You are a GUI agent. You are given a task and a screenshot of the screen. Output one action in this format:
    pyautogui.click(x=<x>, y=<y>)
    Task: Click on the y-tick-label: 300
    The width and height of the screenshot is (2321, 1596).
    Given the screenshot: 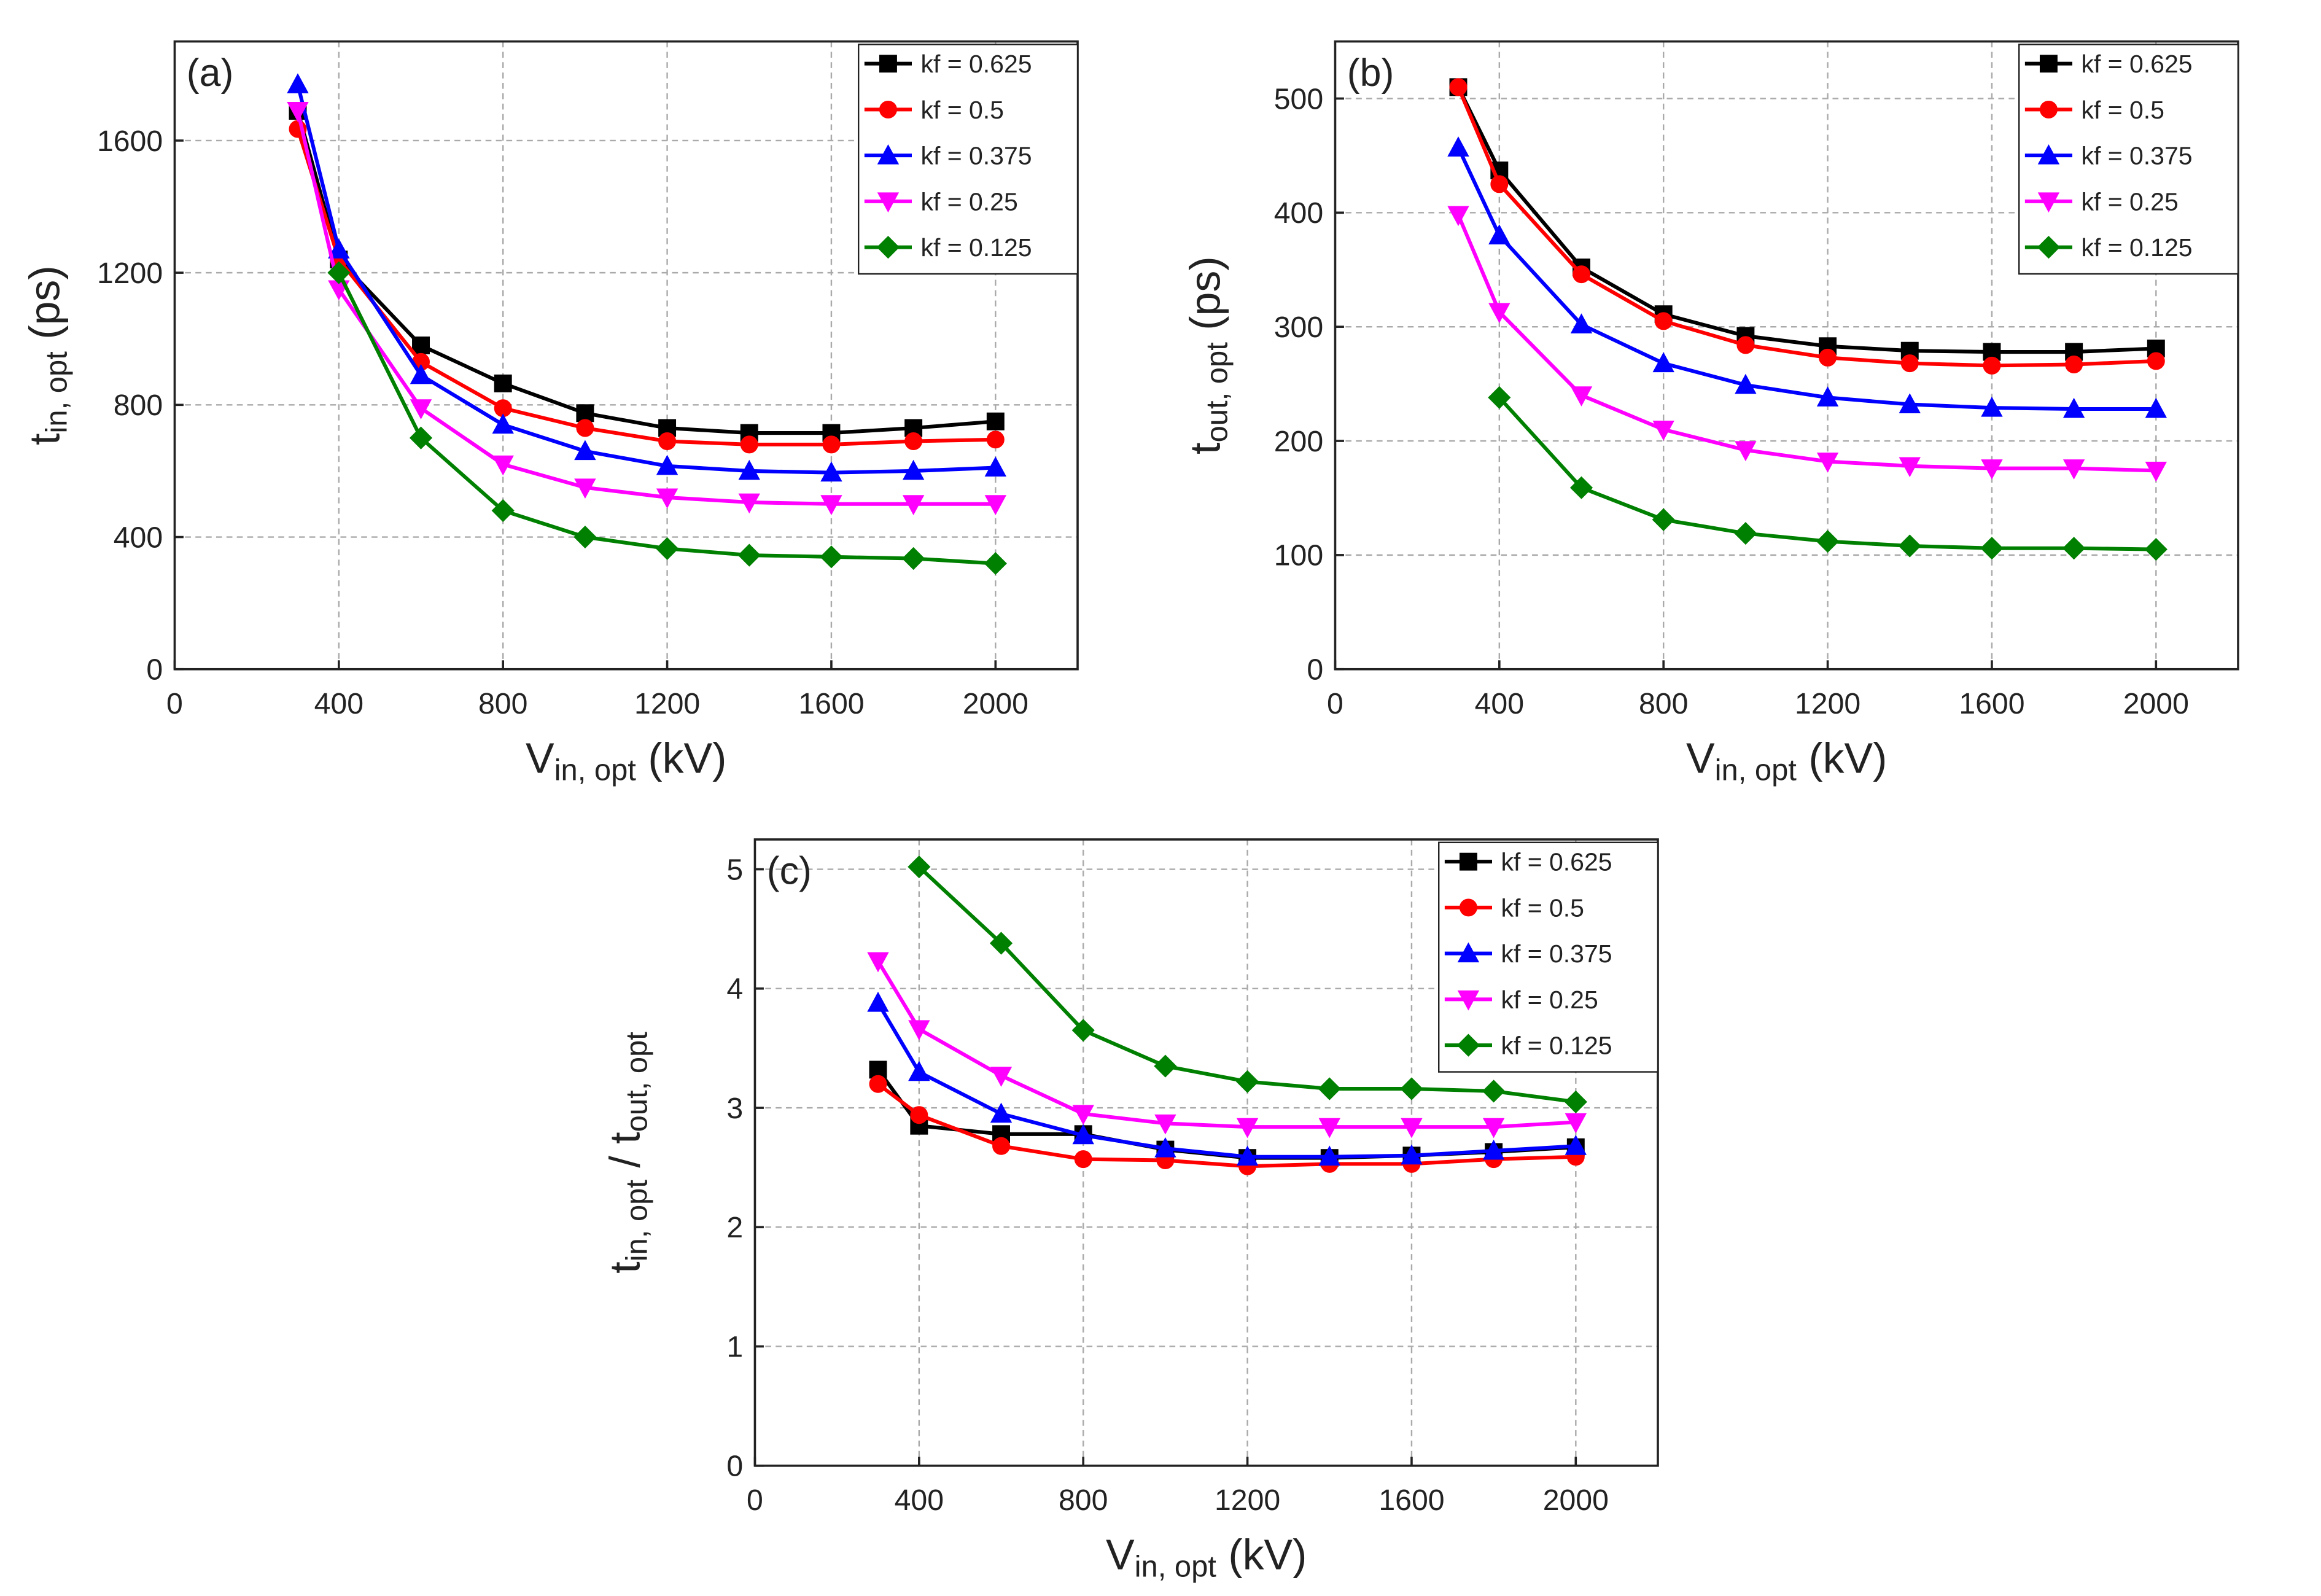 What is the action you would take?
    pyautogui.click(x=1298, y=327)
    